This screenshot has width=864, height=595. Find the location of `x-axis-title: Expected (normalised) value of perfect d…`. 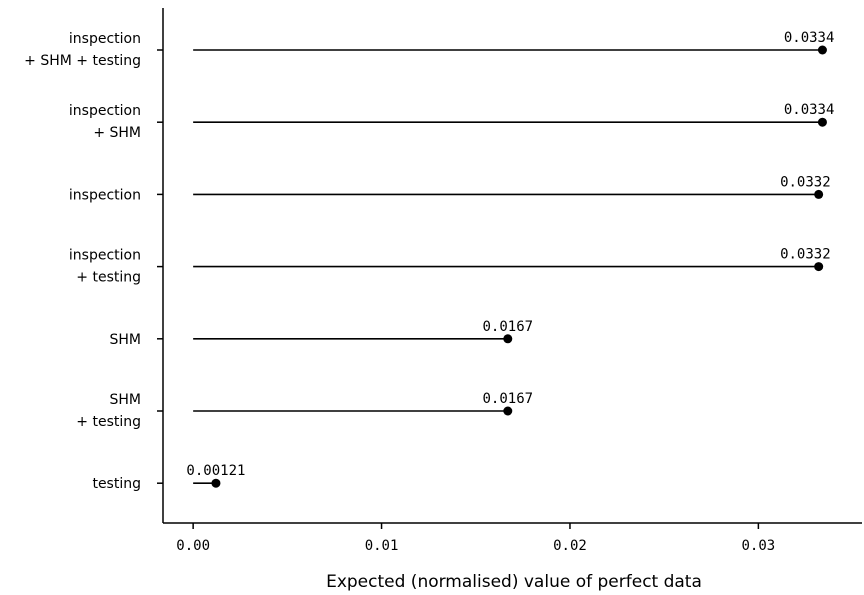

x-axis-title: Expected (normalised) value of perfect d… is located at coordinates (514, 582).